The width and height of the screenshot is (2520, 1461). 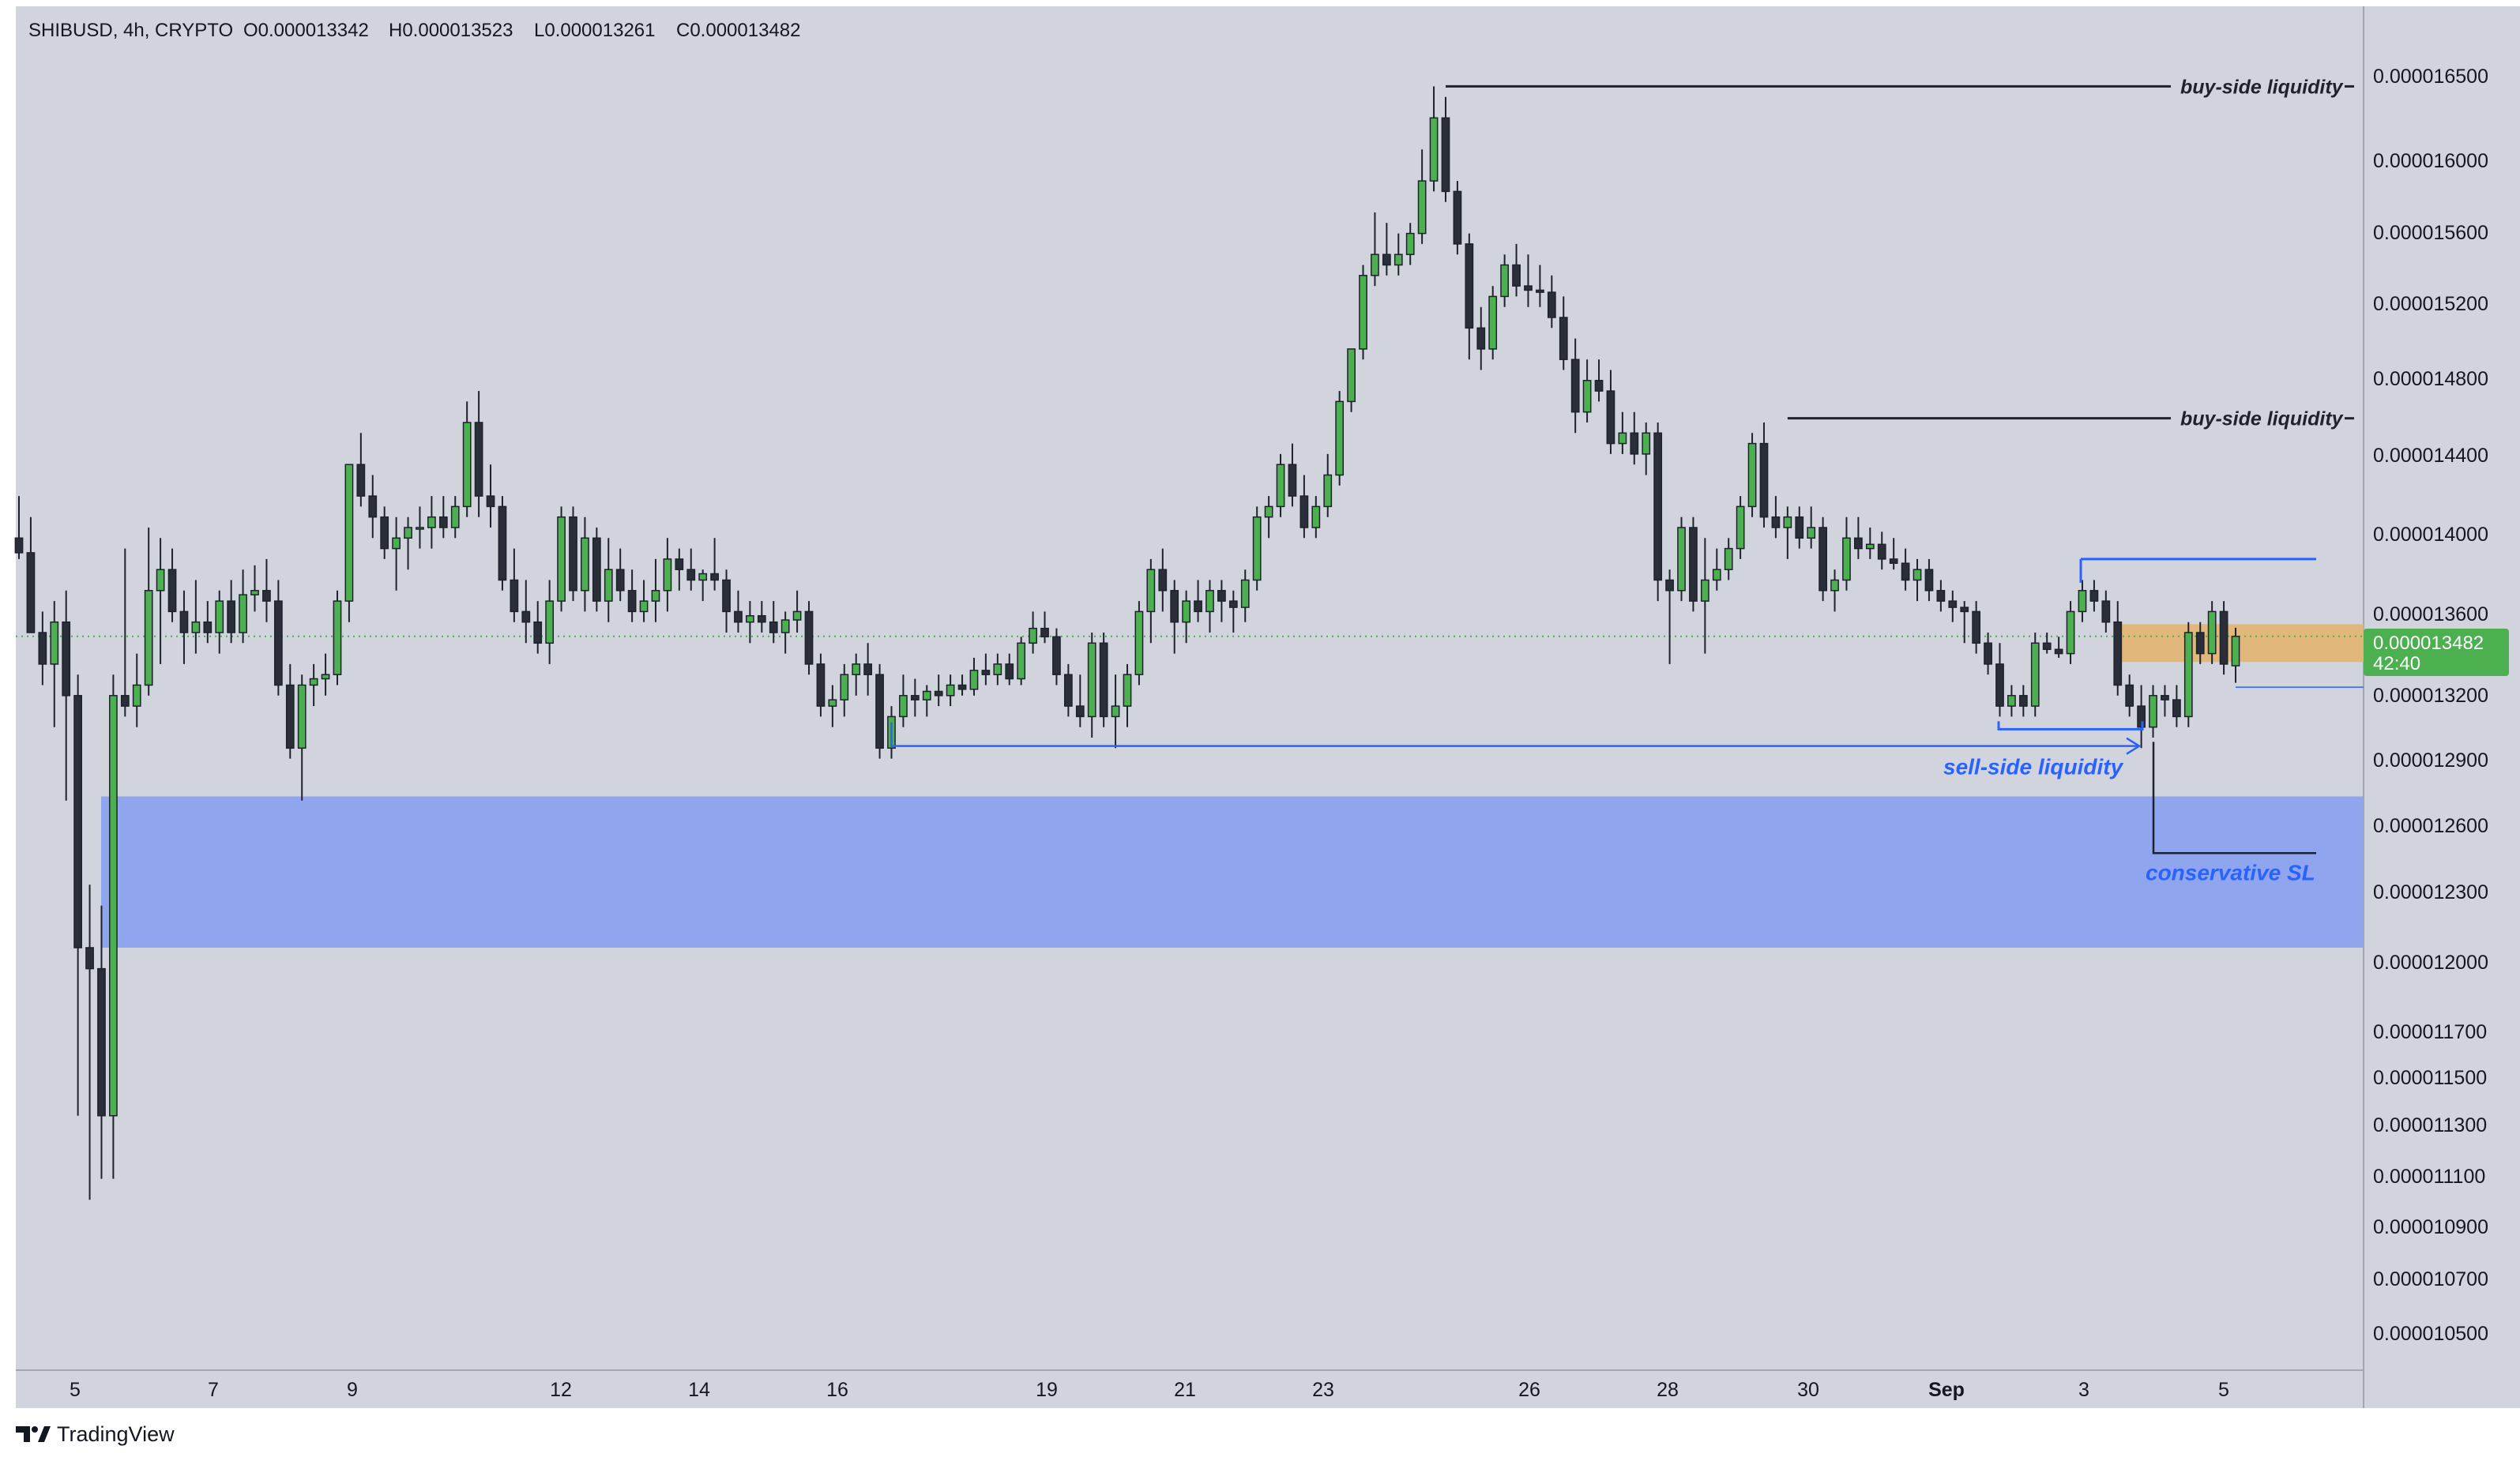 I want to click on price-axis, so click(x=2442, y=707).